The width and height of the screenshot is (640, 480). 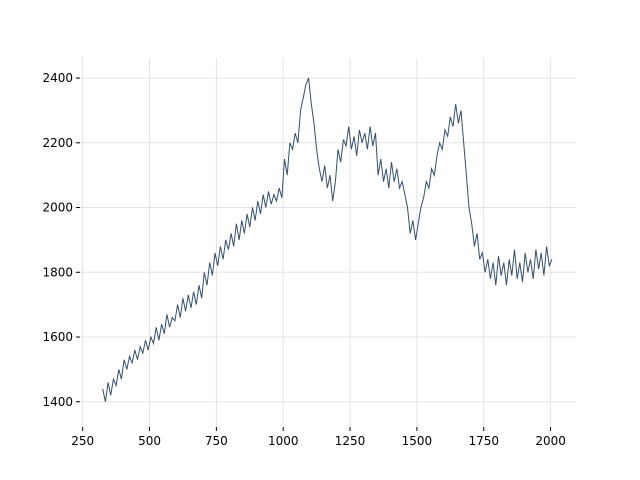 What do you see at coordinates (57, 78) in the screenshot?
I see `y-tick-label: 2400` at bounding box center [57, 78].